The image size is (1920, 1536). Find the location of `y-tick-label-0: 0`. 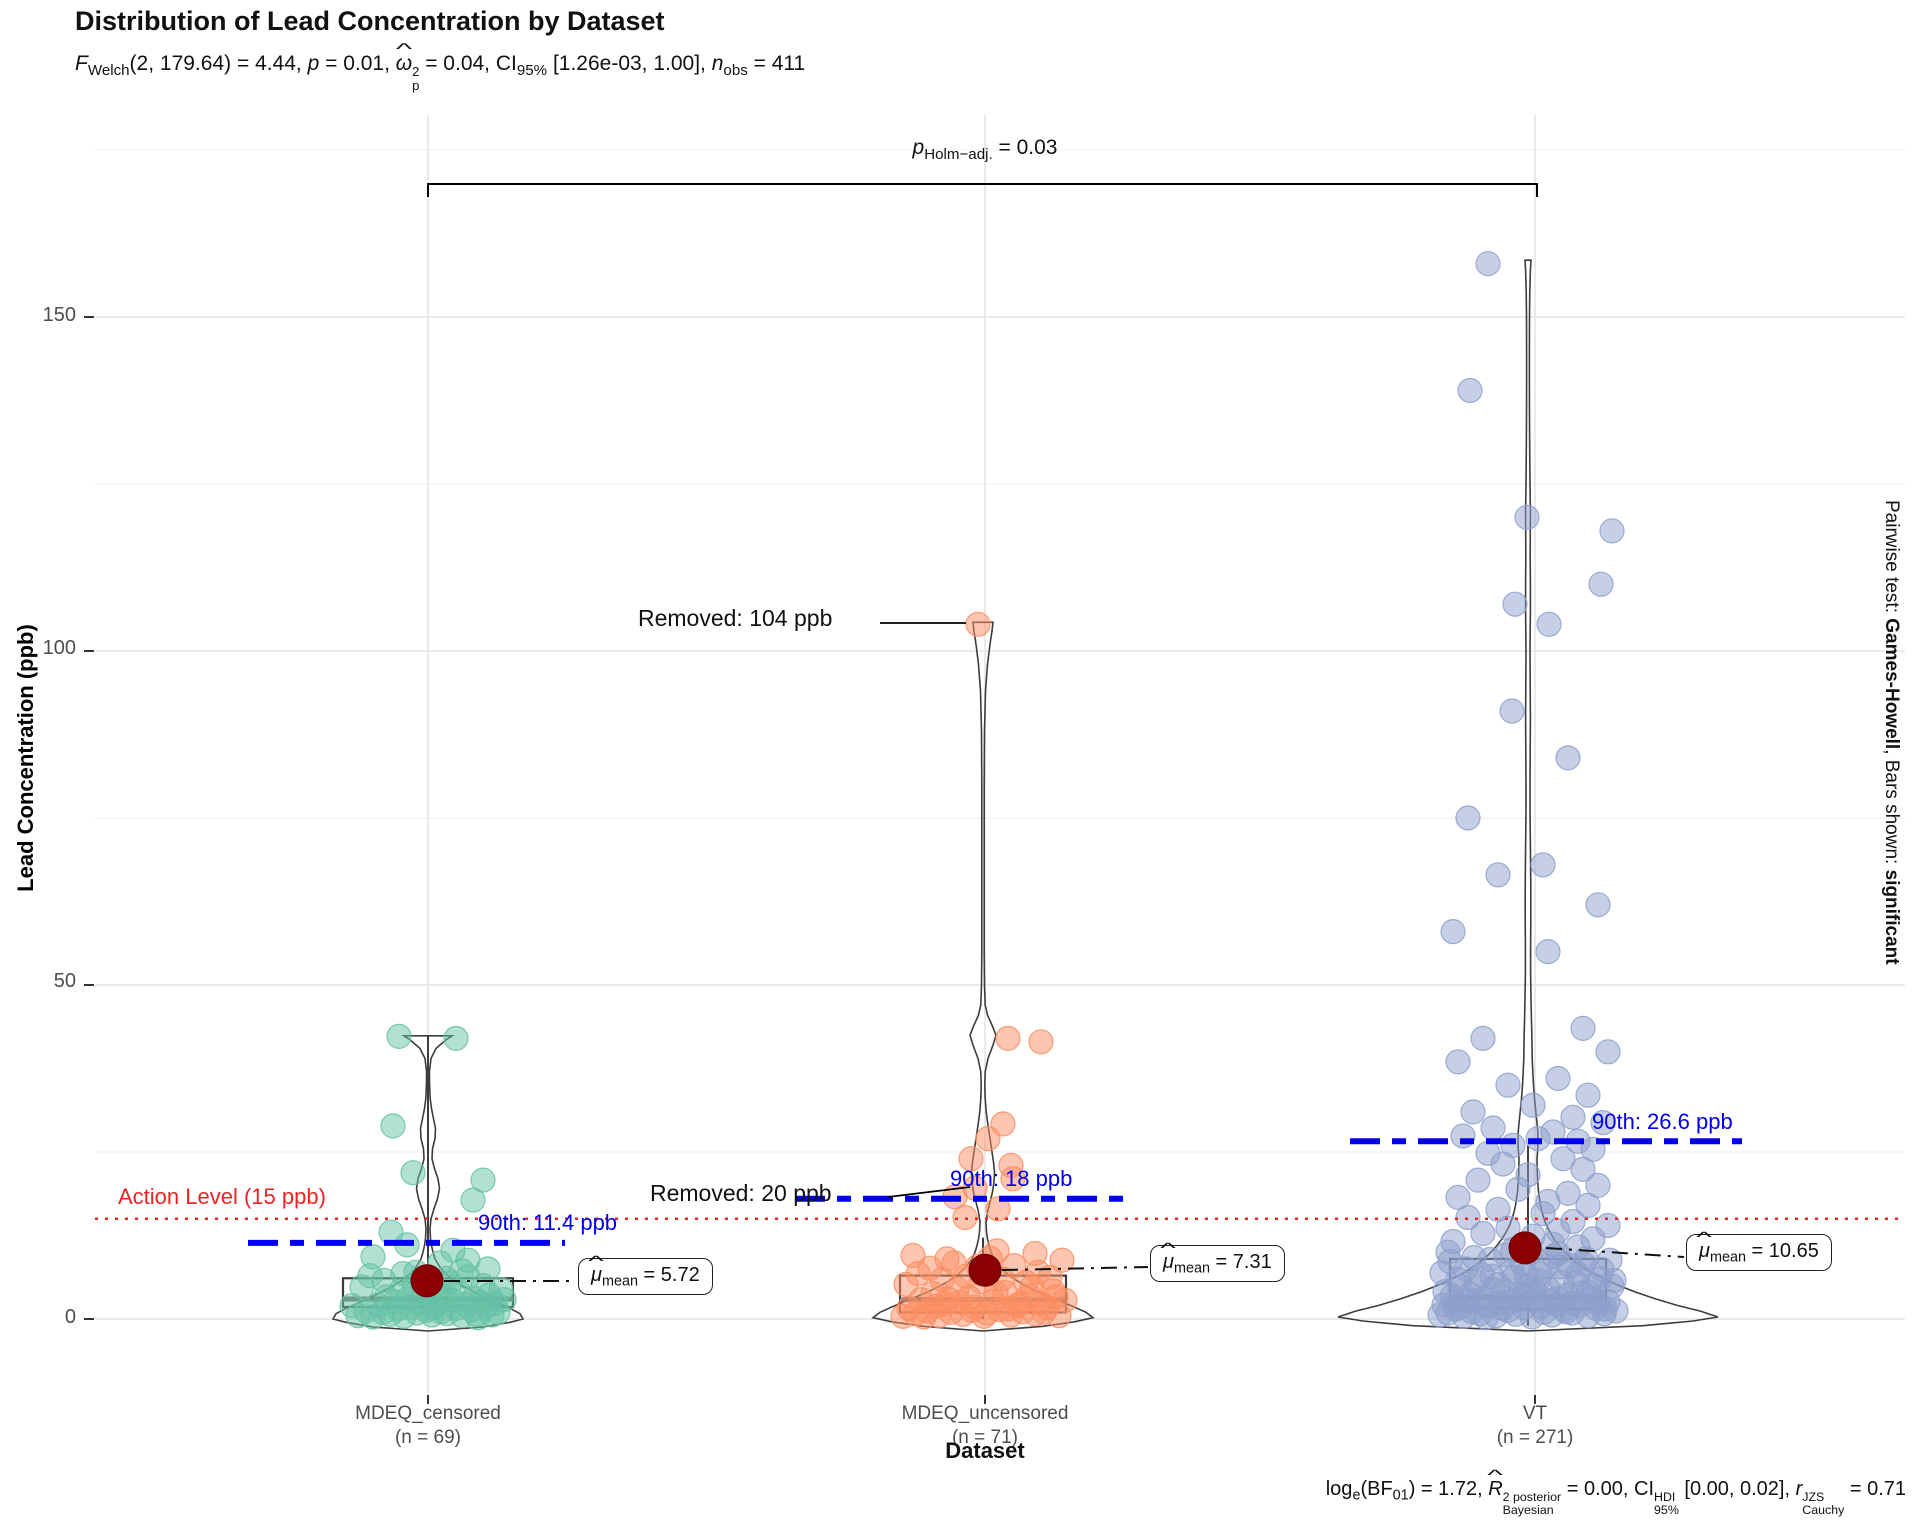

y-tick-label-0: 0 is located at coordinates (70, 1317).